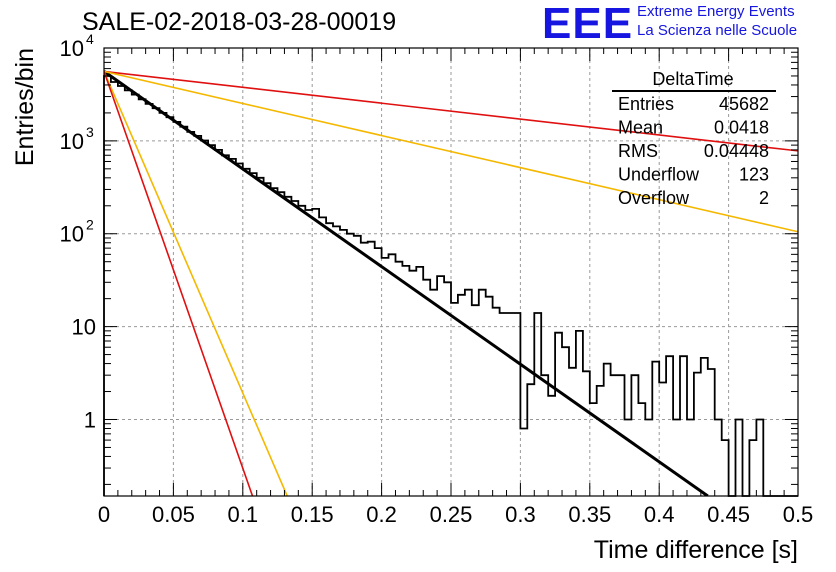 The width and height of the screenshot is (836, 572). What do you see at coordinates (717, 30) in the screenshot?
I see `logo-line-2: La Scienza nelle Scuole` at bounding box center [717, 30].